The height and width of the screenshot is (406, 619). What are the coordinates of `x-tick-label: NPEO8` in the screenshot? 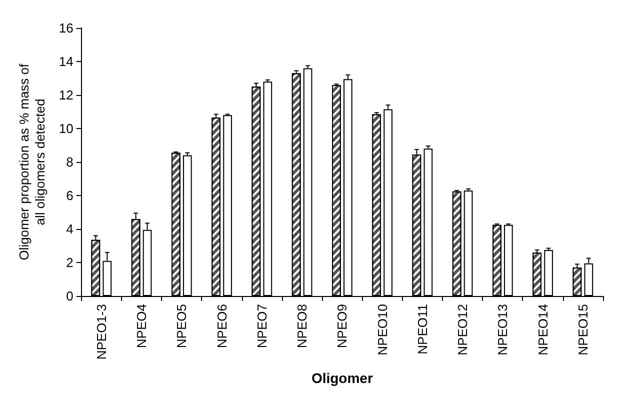 It's located at (302, 326).